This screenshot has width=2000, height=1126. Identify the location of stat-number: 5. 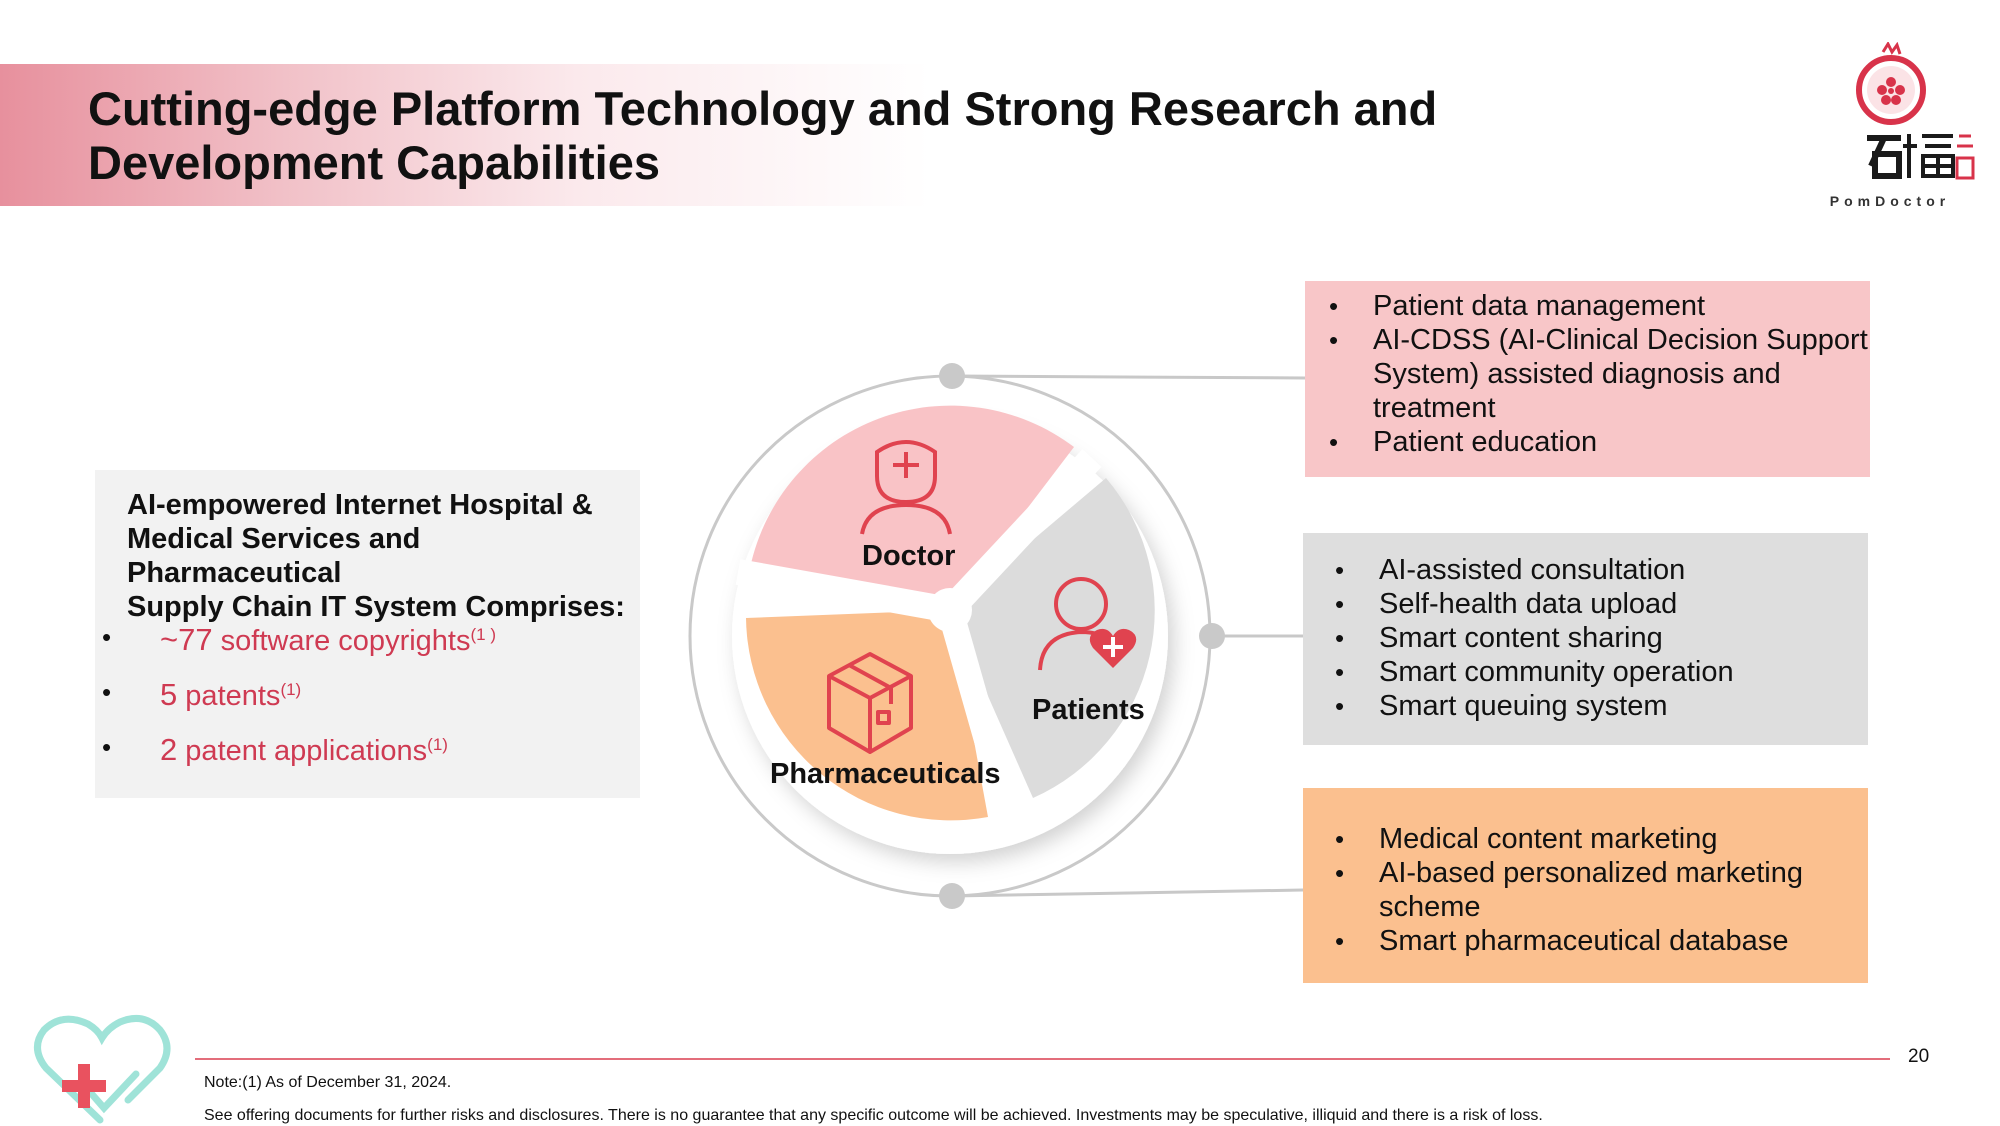
(169, 694).